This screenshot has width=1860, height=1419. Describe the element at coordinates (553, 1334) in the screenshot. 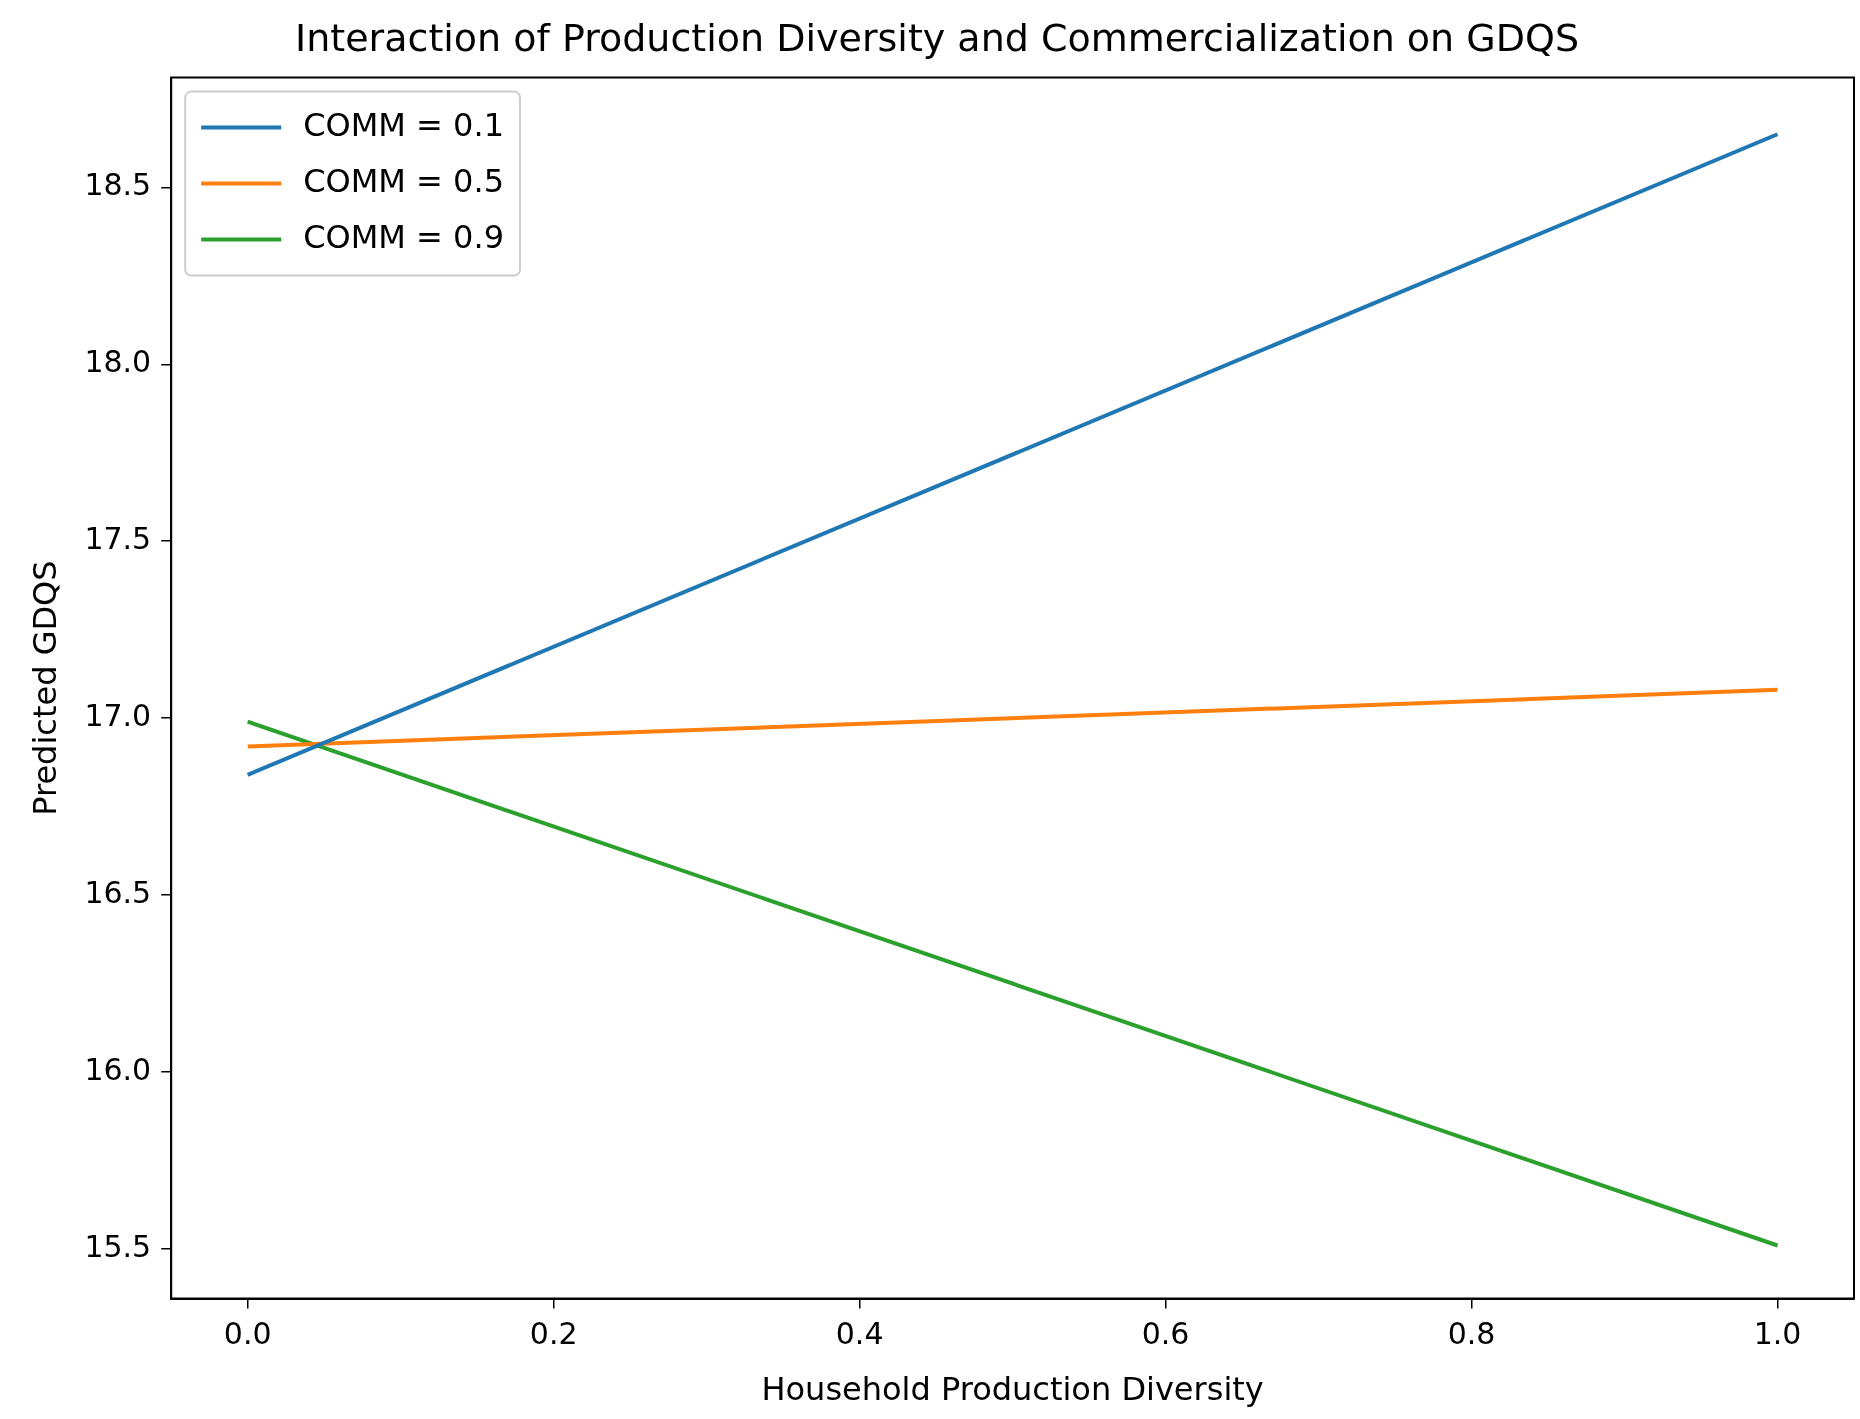

I see `x-tick-label: 0.2` at that location.